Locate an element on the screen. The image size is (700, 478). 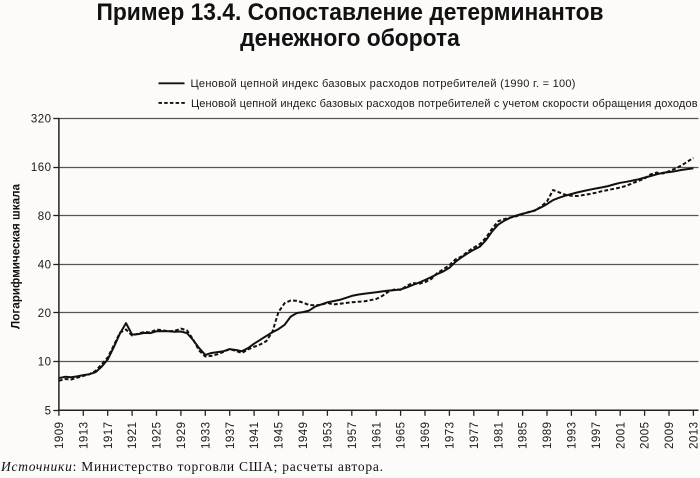
svg-text: 1981 is located at coordinates (499, 435).